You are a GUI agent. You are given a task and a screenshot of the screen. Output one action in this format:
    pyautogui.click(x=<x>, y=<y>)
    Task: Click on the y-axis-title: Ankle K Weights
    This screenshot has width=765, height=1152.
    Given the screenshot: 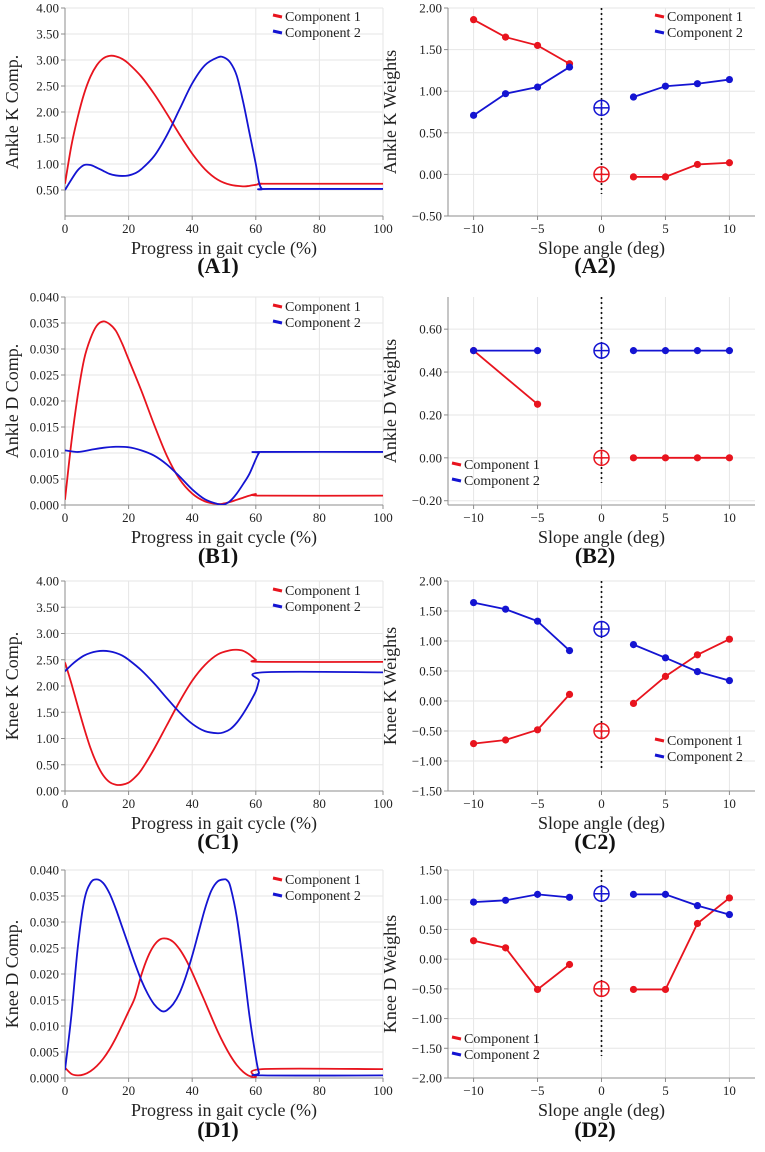 What is the action you would take?
    pyautogui.click(x=390, y=112)
    